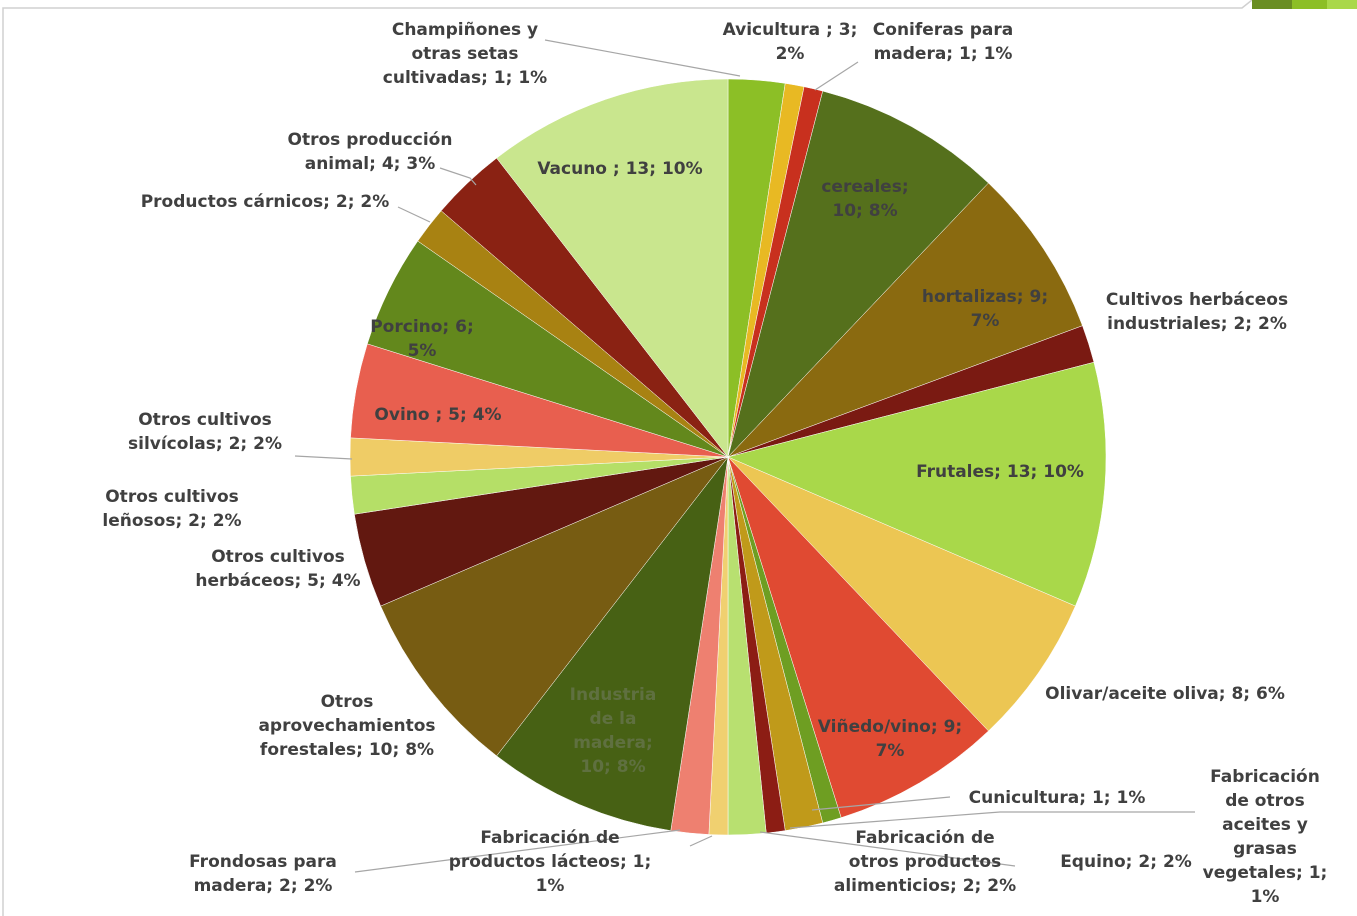 The height and width of the screenshot is (916, 1357). I want to click on data-label: Avicultura ; 3; 2%, so click(790, 42).